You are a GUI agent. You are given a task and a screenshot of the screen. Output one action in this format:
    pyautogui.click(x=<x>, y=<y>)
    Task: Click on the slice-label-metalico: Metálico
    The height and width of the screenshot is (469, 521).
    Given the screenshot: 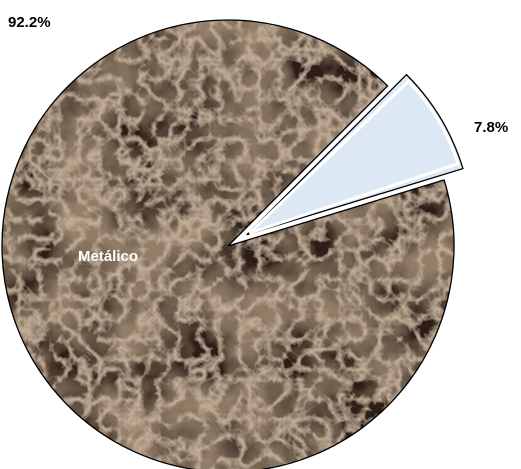 What is the action you would take?
    pyautogui.click(x=108, y=256)
    